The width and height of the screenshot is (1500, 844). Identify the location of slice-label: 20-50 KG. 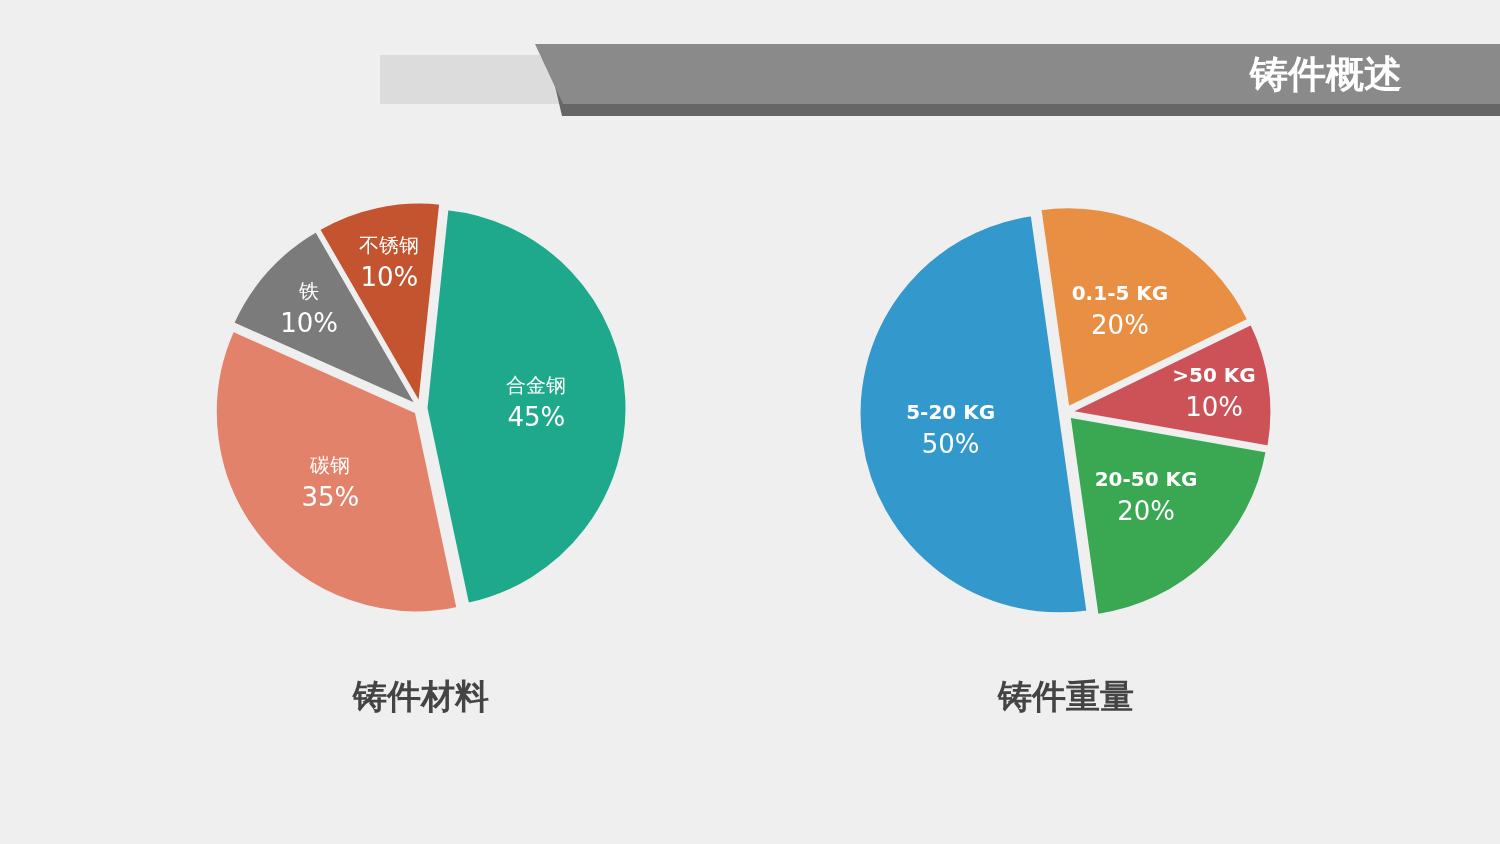
(1146, 478).